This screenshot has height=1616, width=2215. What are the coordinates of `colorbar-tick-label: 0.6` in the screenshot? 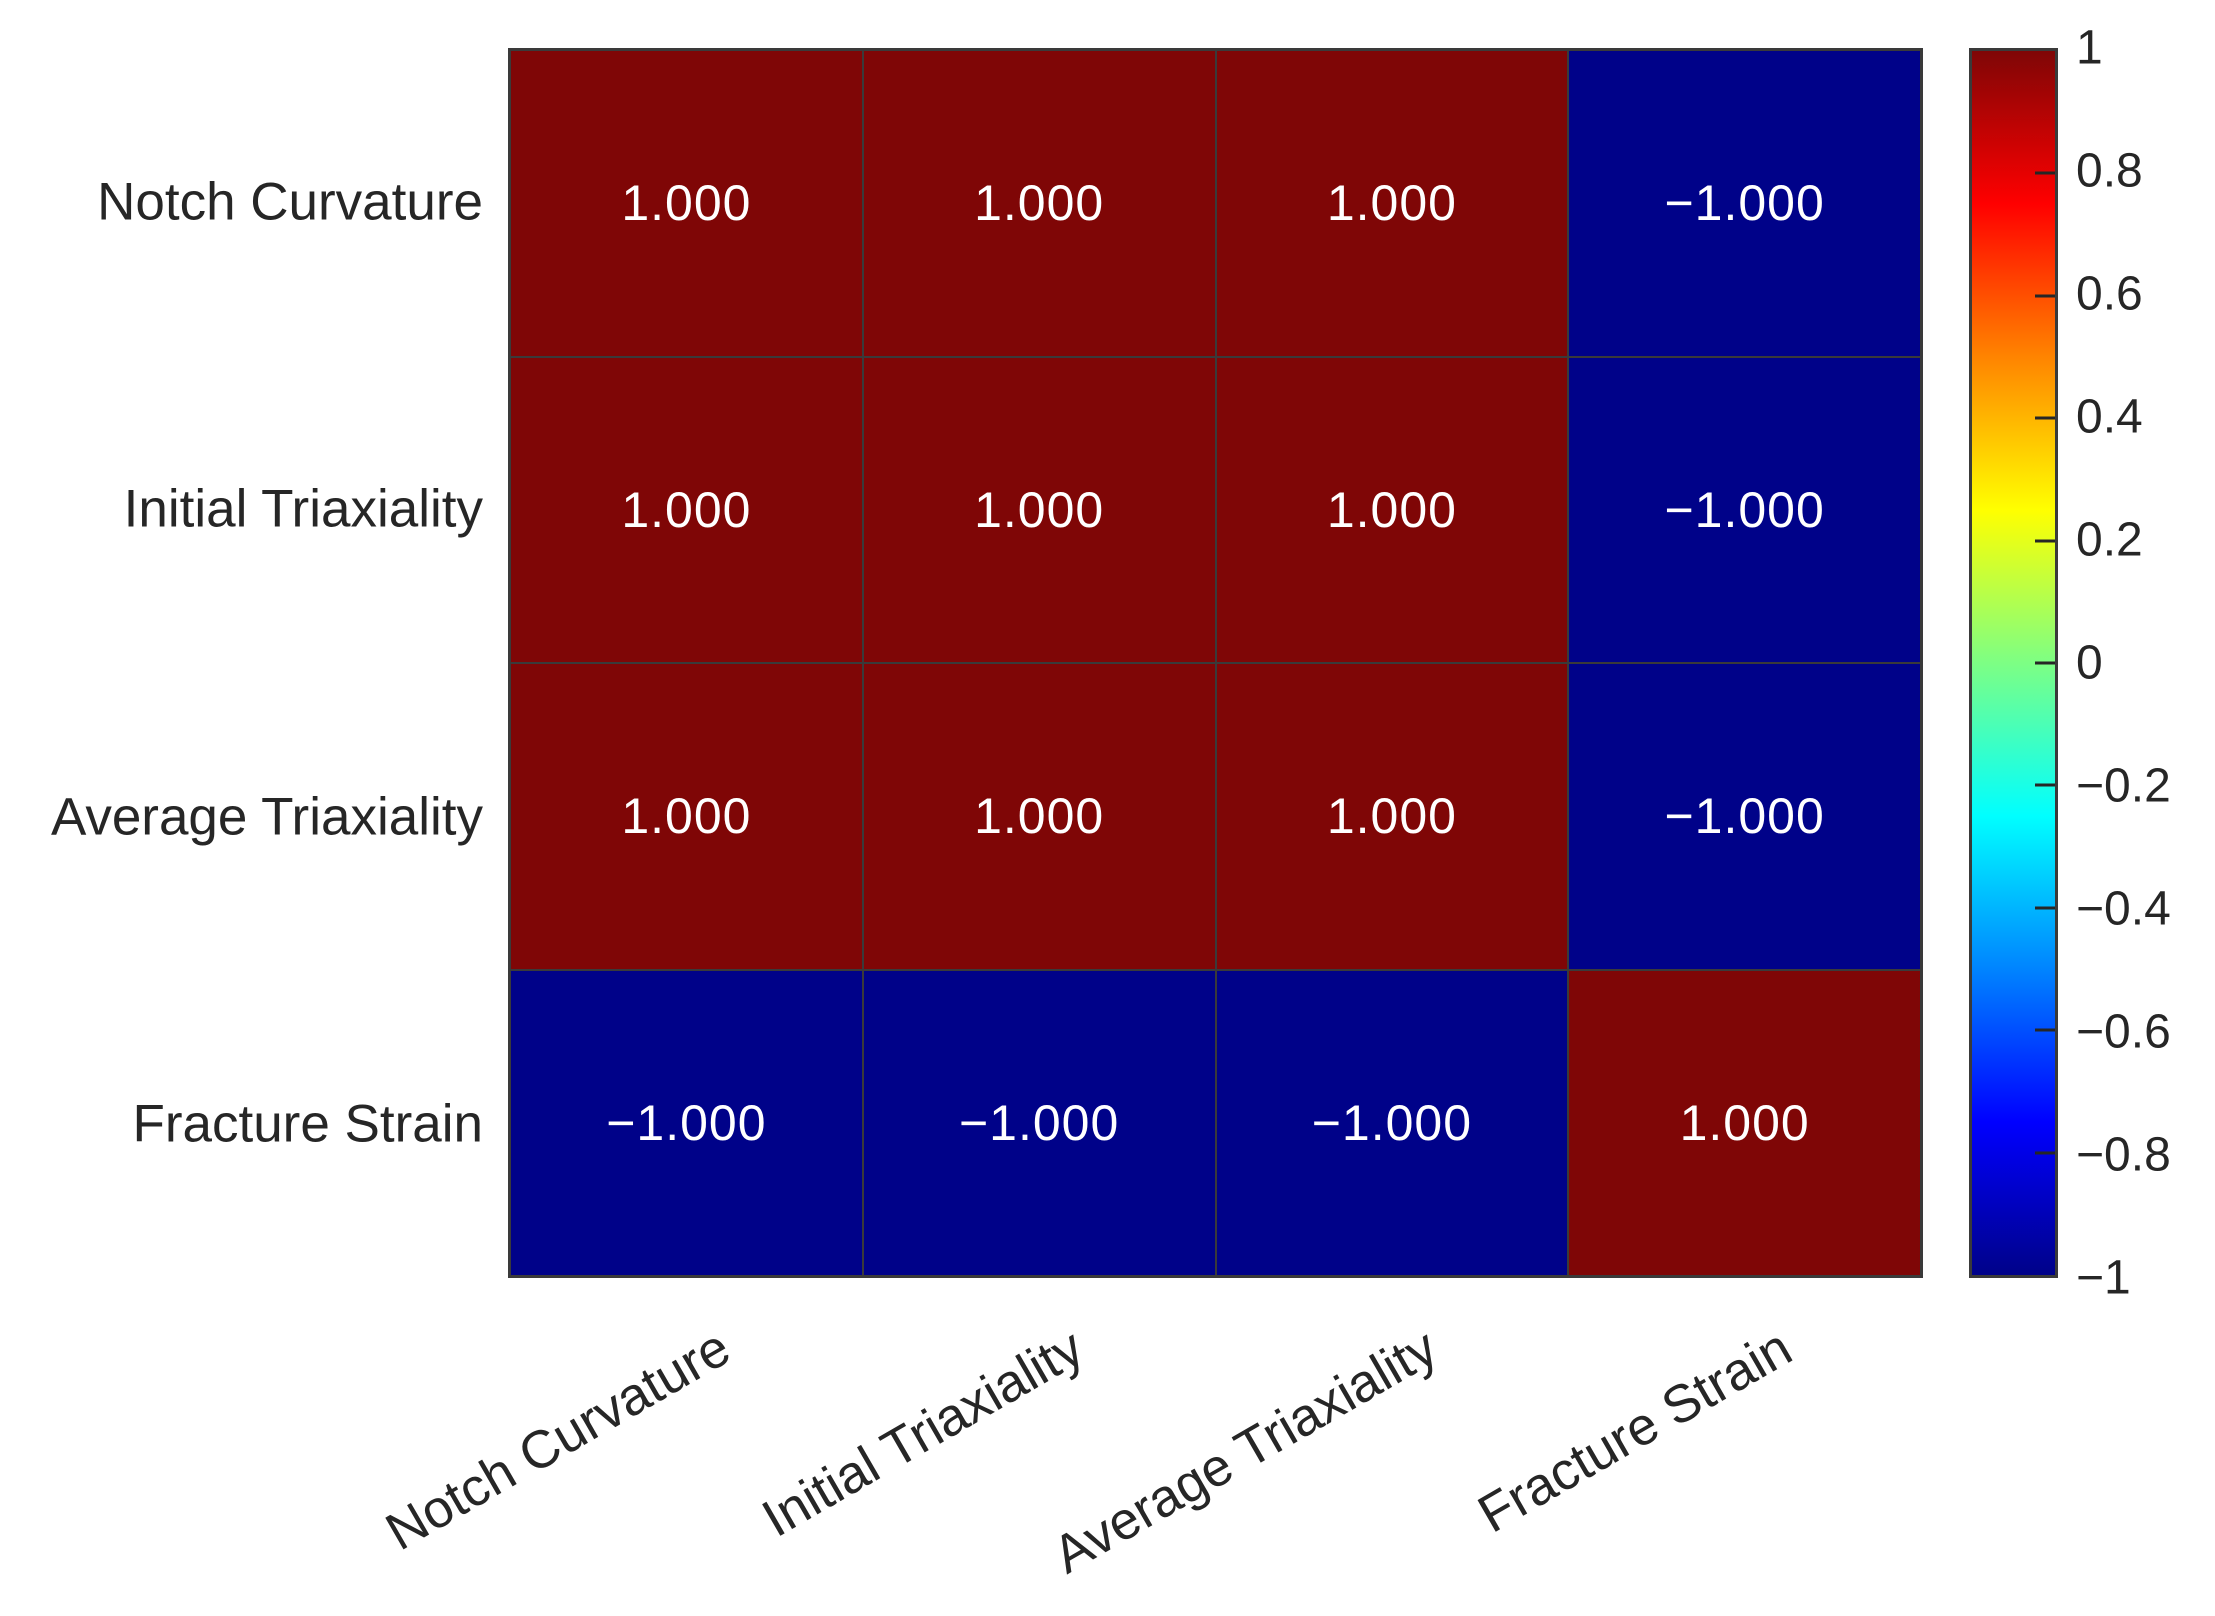 It's located at (2109, 294).